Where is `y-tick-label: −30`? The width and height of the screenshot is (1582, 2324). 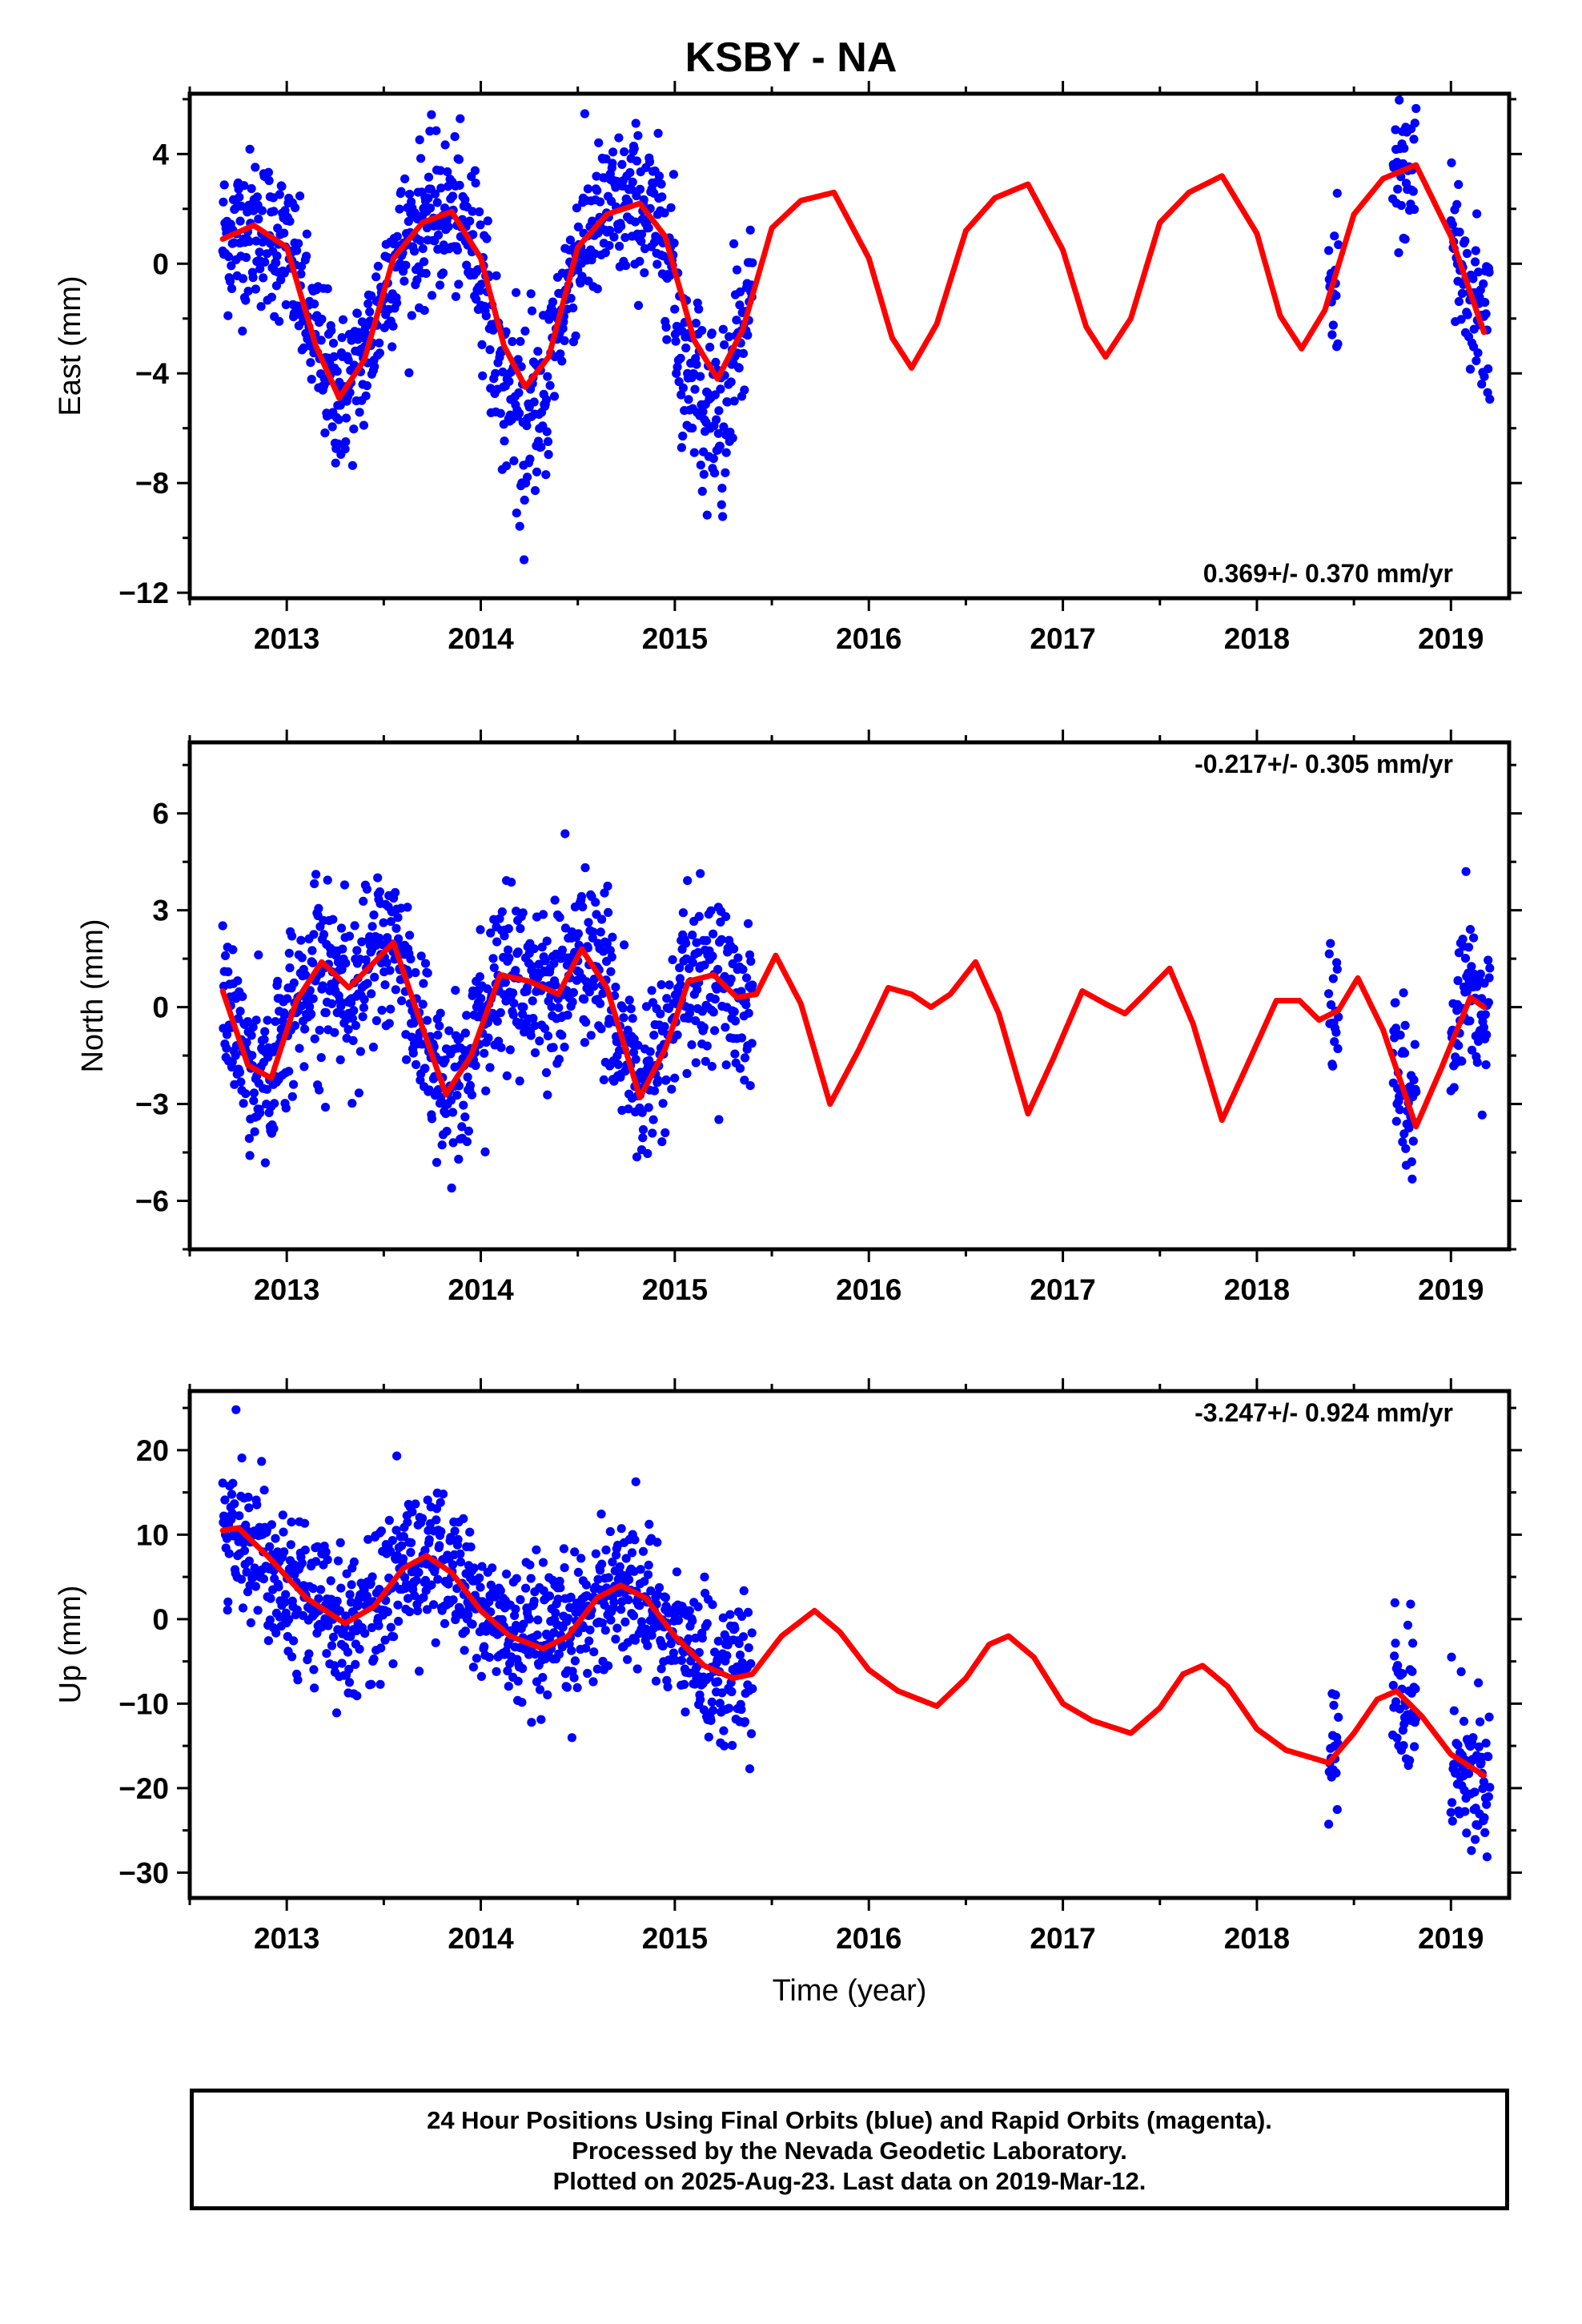 y-tick-label: −30 is located at coordinates (144, 1873).